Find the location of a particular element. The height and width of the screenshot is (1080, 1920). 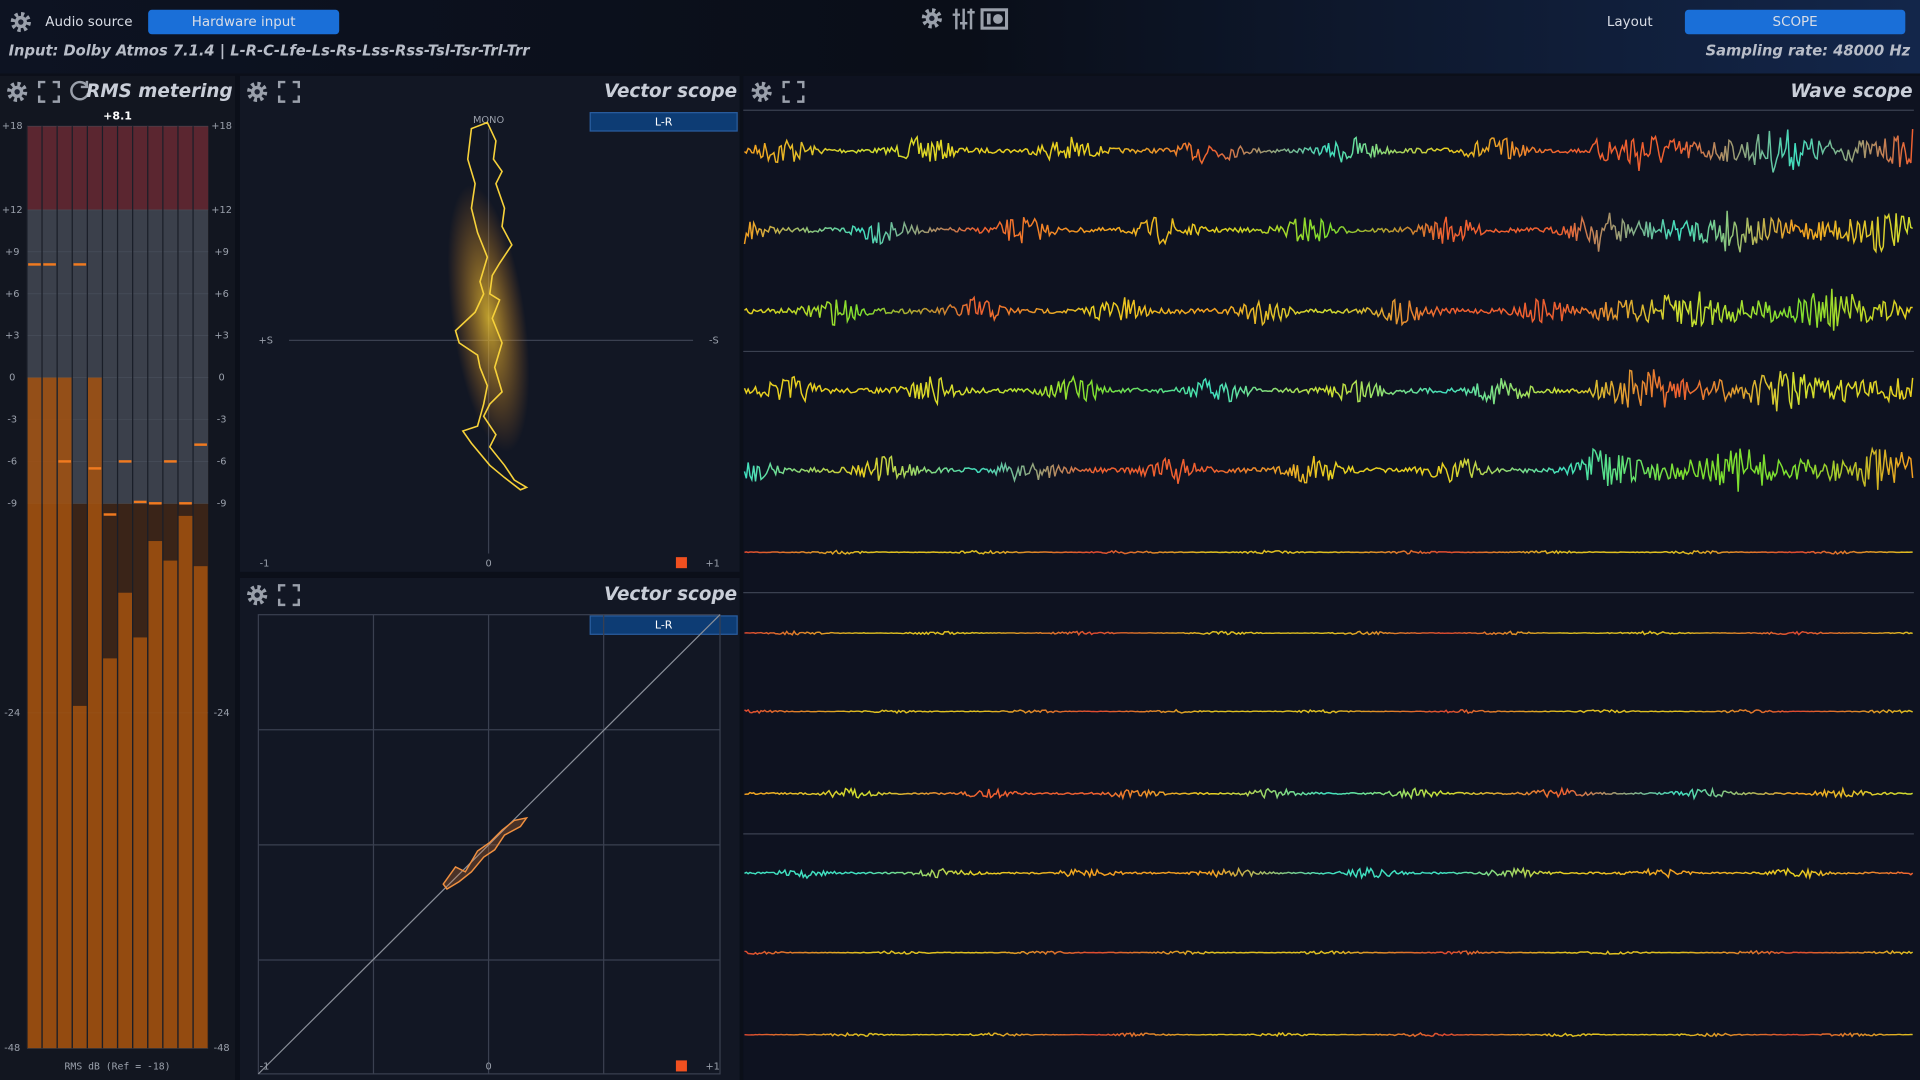

io-icon is located at coordinates (994, 19).